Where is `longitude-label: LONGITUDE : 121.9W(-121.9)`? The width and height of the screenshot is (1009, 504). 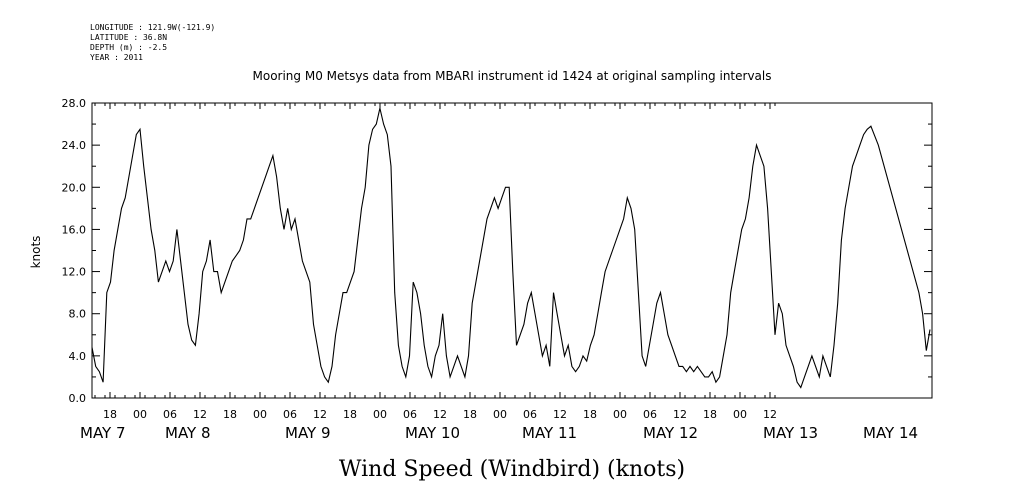 longitude-label: LONGITUDE : 121.9W(-121.9) is located at coordinates (152, 27).